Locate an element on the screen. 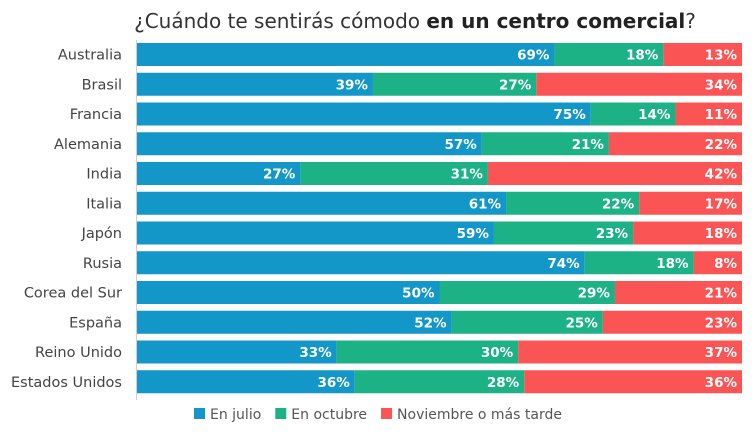  legend: En julio En octubre Noviembre o más tarde is located at coordinates (378, 415).